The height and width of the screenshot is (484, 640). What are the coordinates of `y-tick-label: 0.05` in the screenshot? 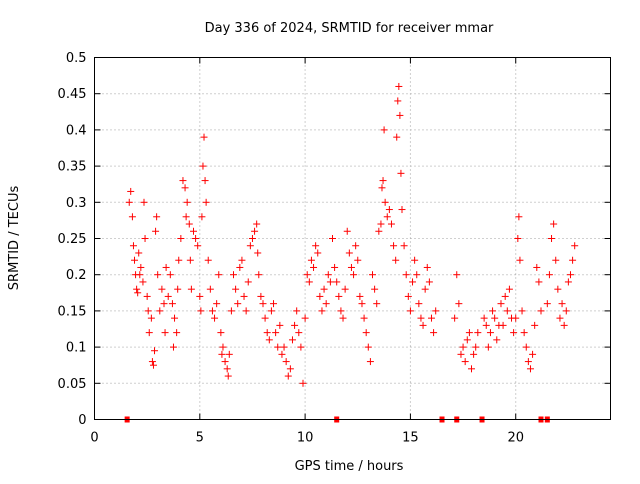 It's located at (72, 384).